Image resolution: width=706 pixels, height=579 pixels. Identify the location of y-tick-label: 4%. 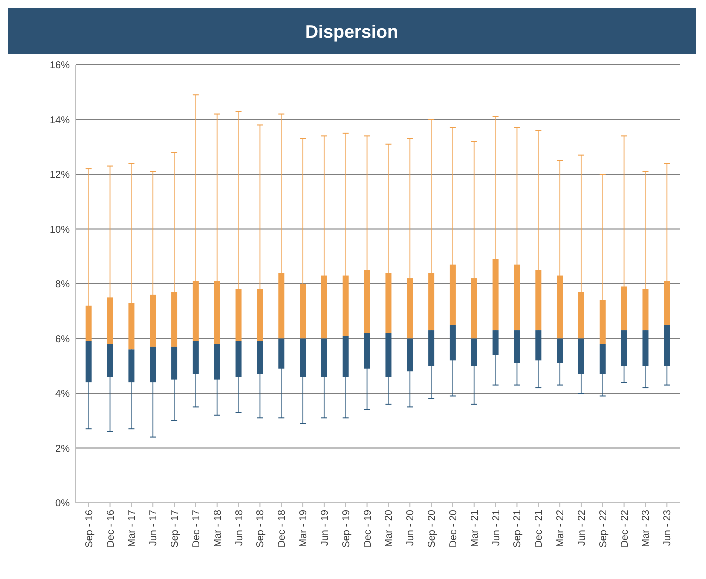
(63, 394).